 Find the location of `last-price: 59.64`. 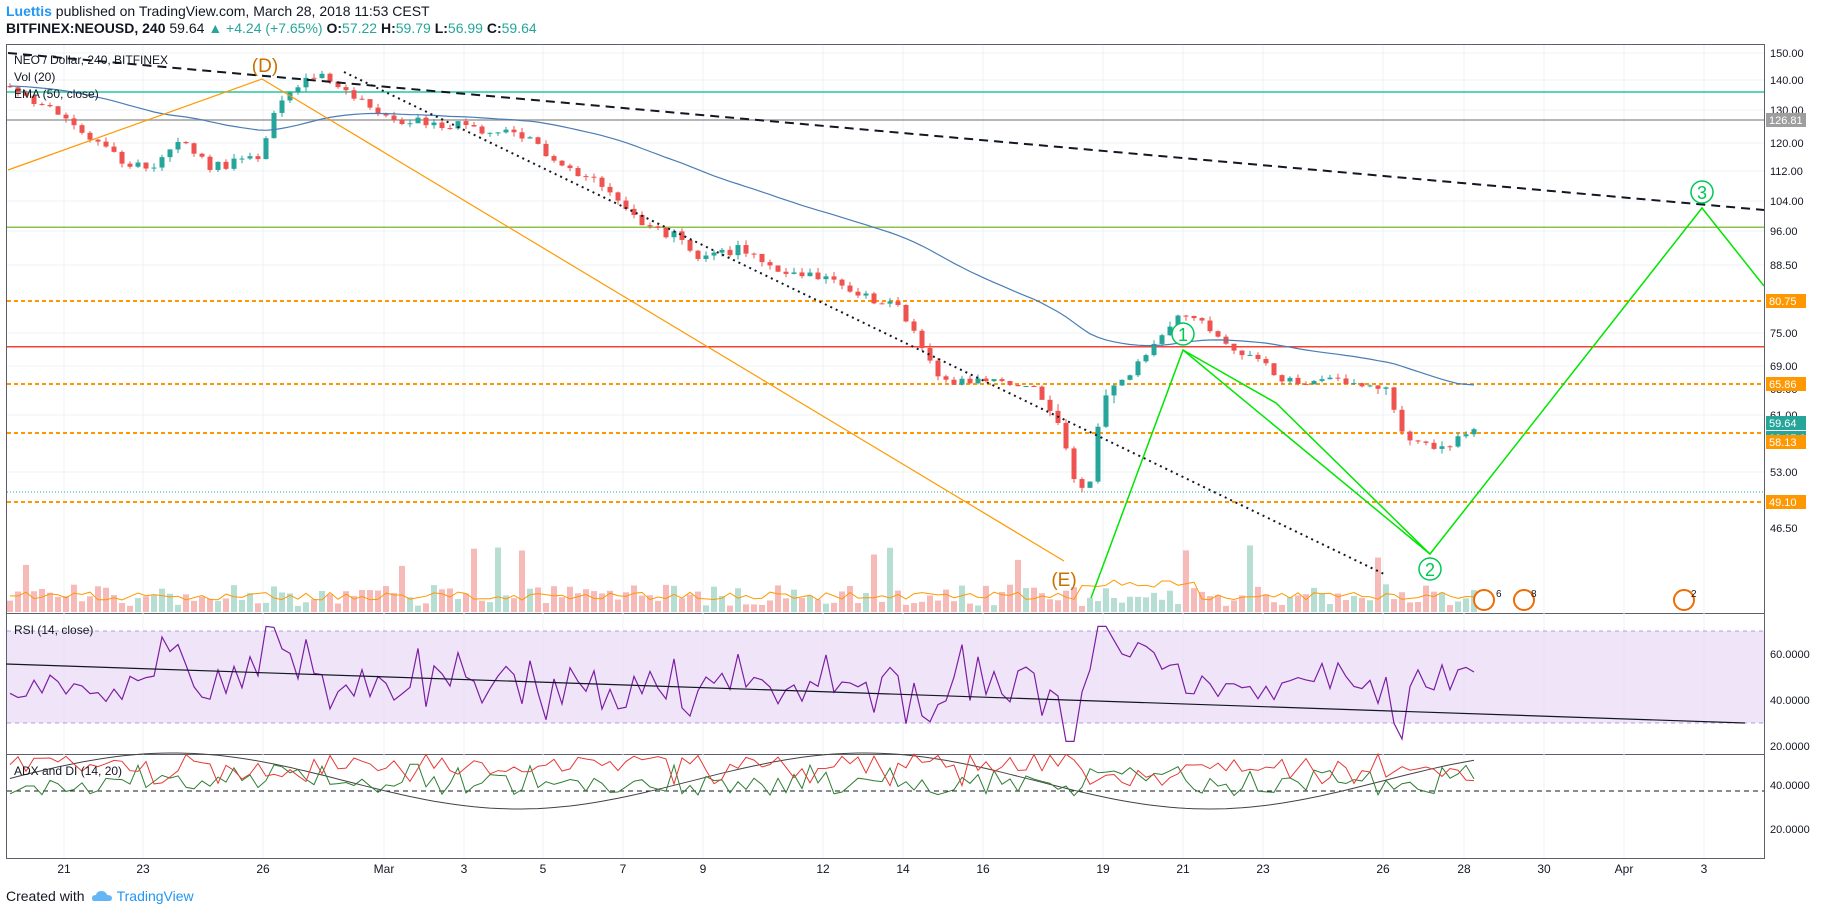

last-price: 59.64 is located at coordinates (187, 28).